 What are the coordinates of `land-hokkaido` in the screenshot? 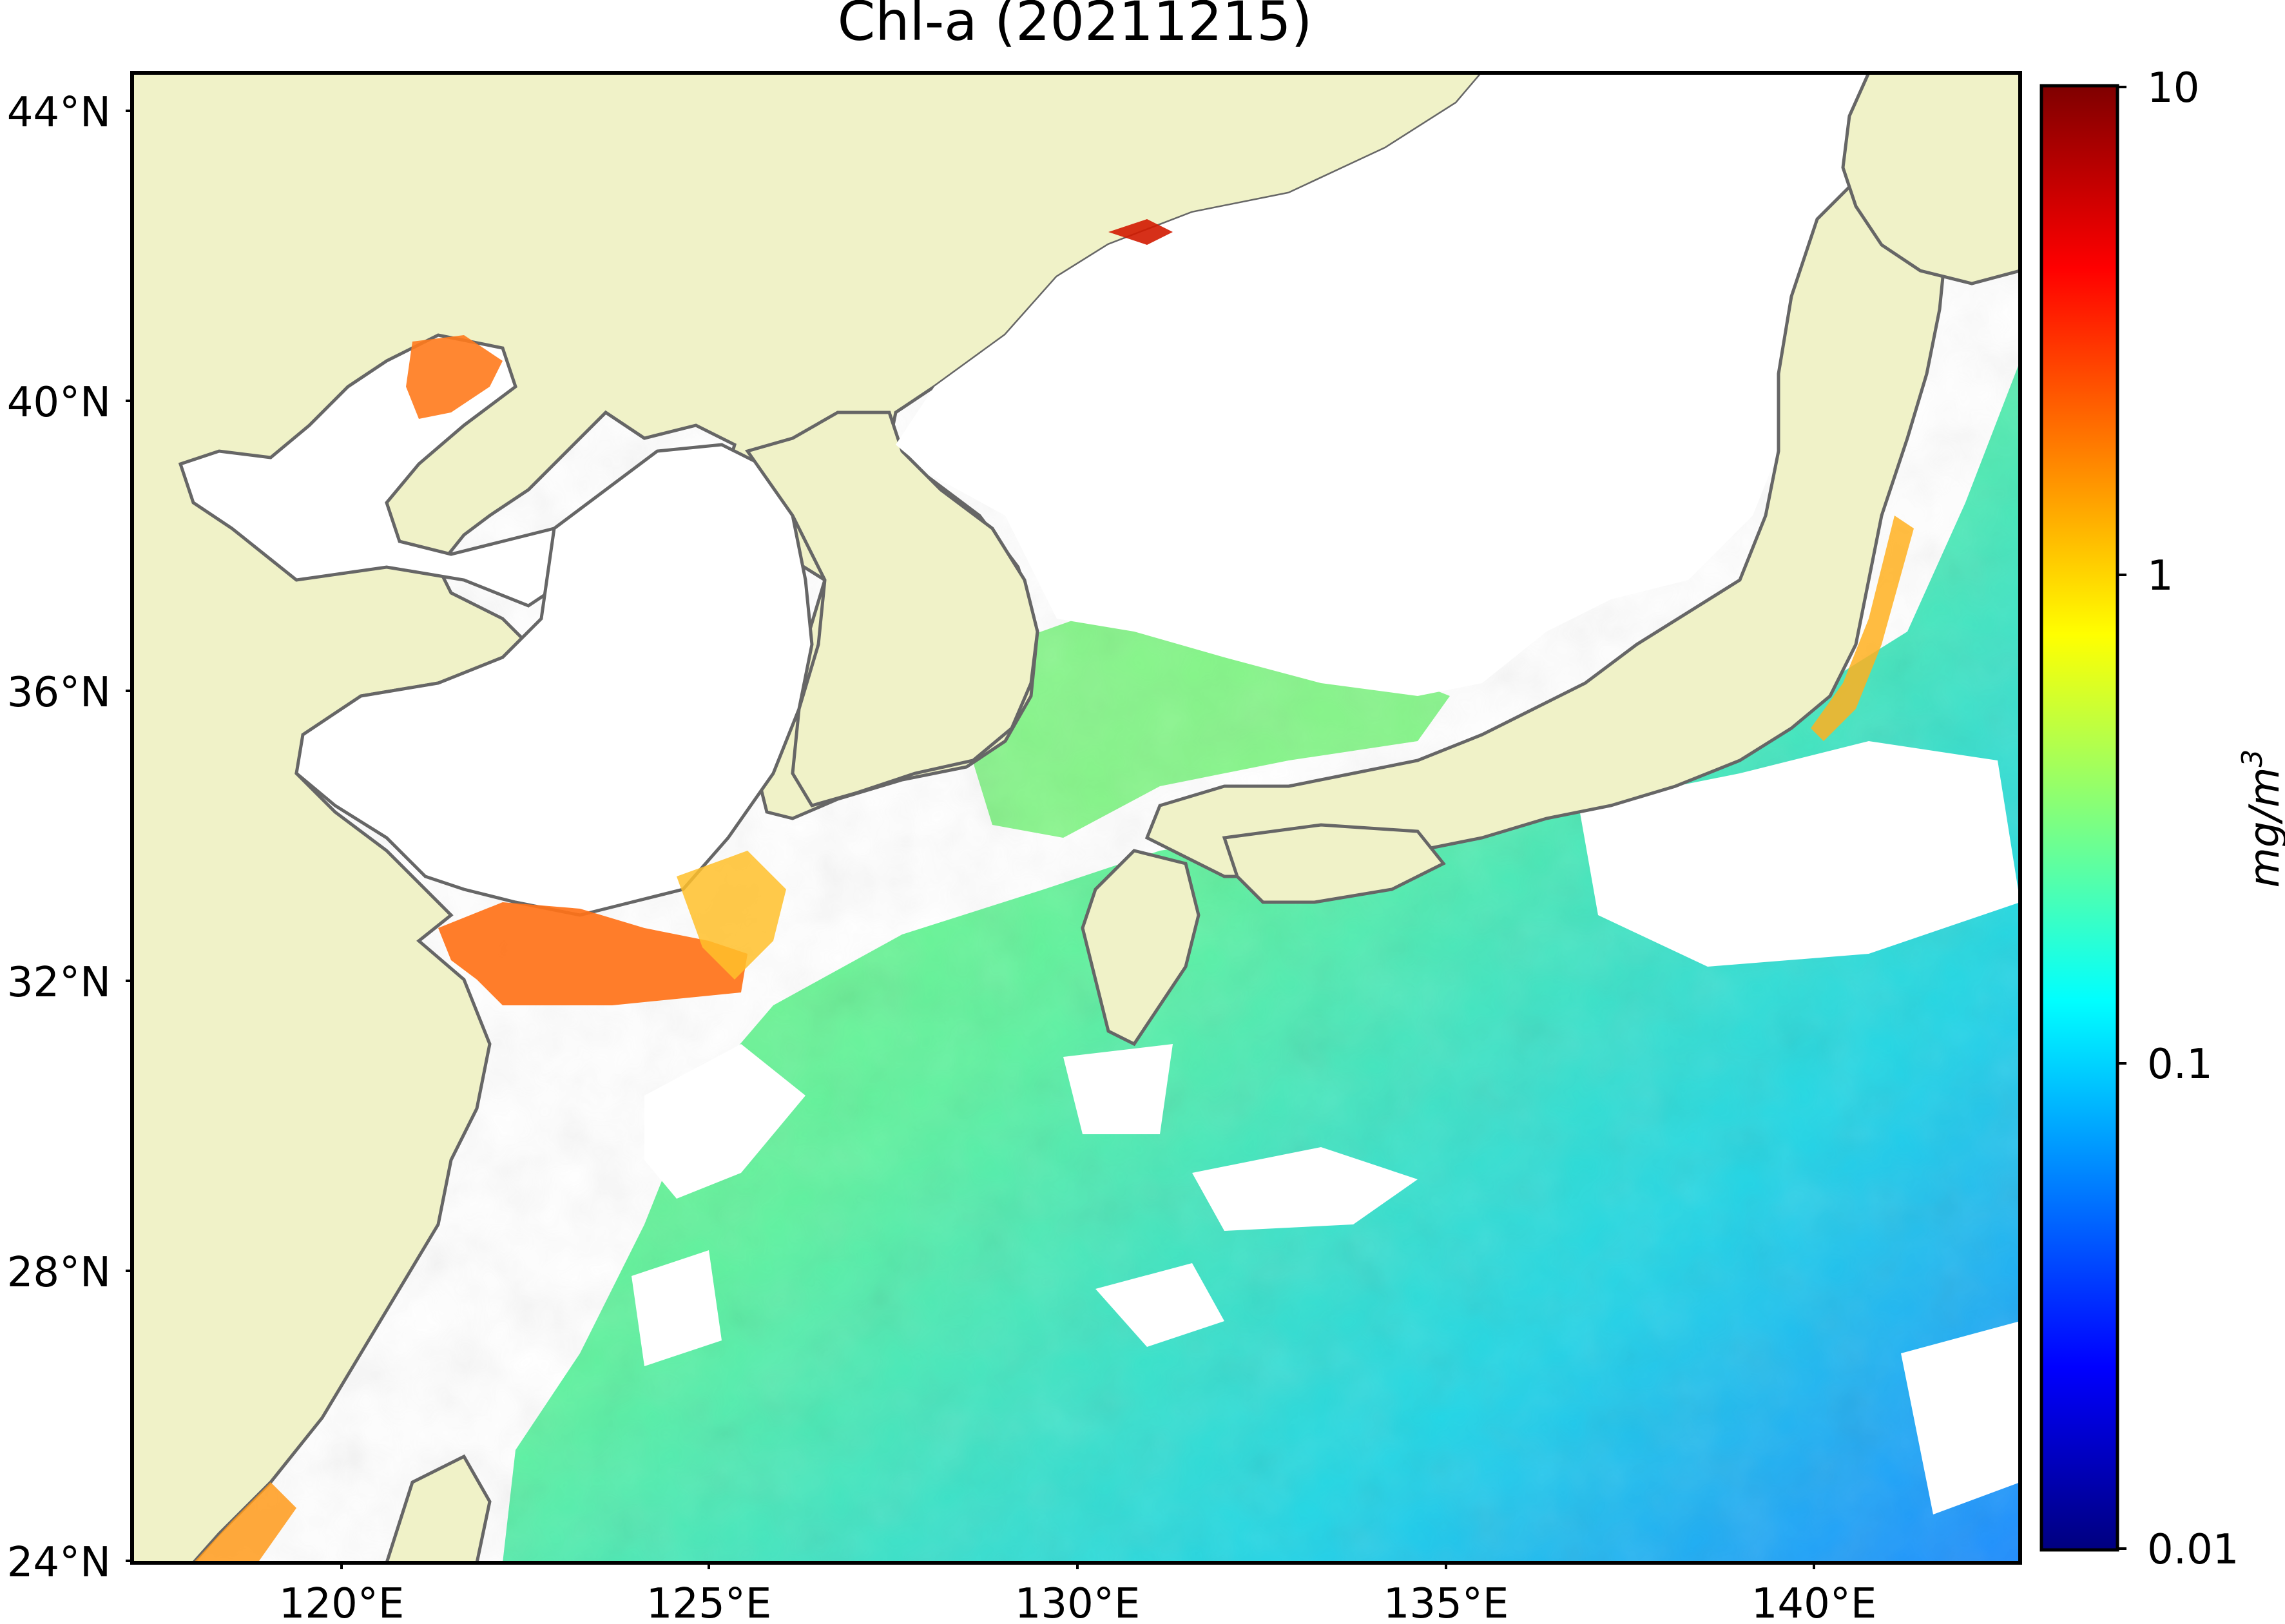 It's located at (1930, 179).